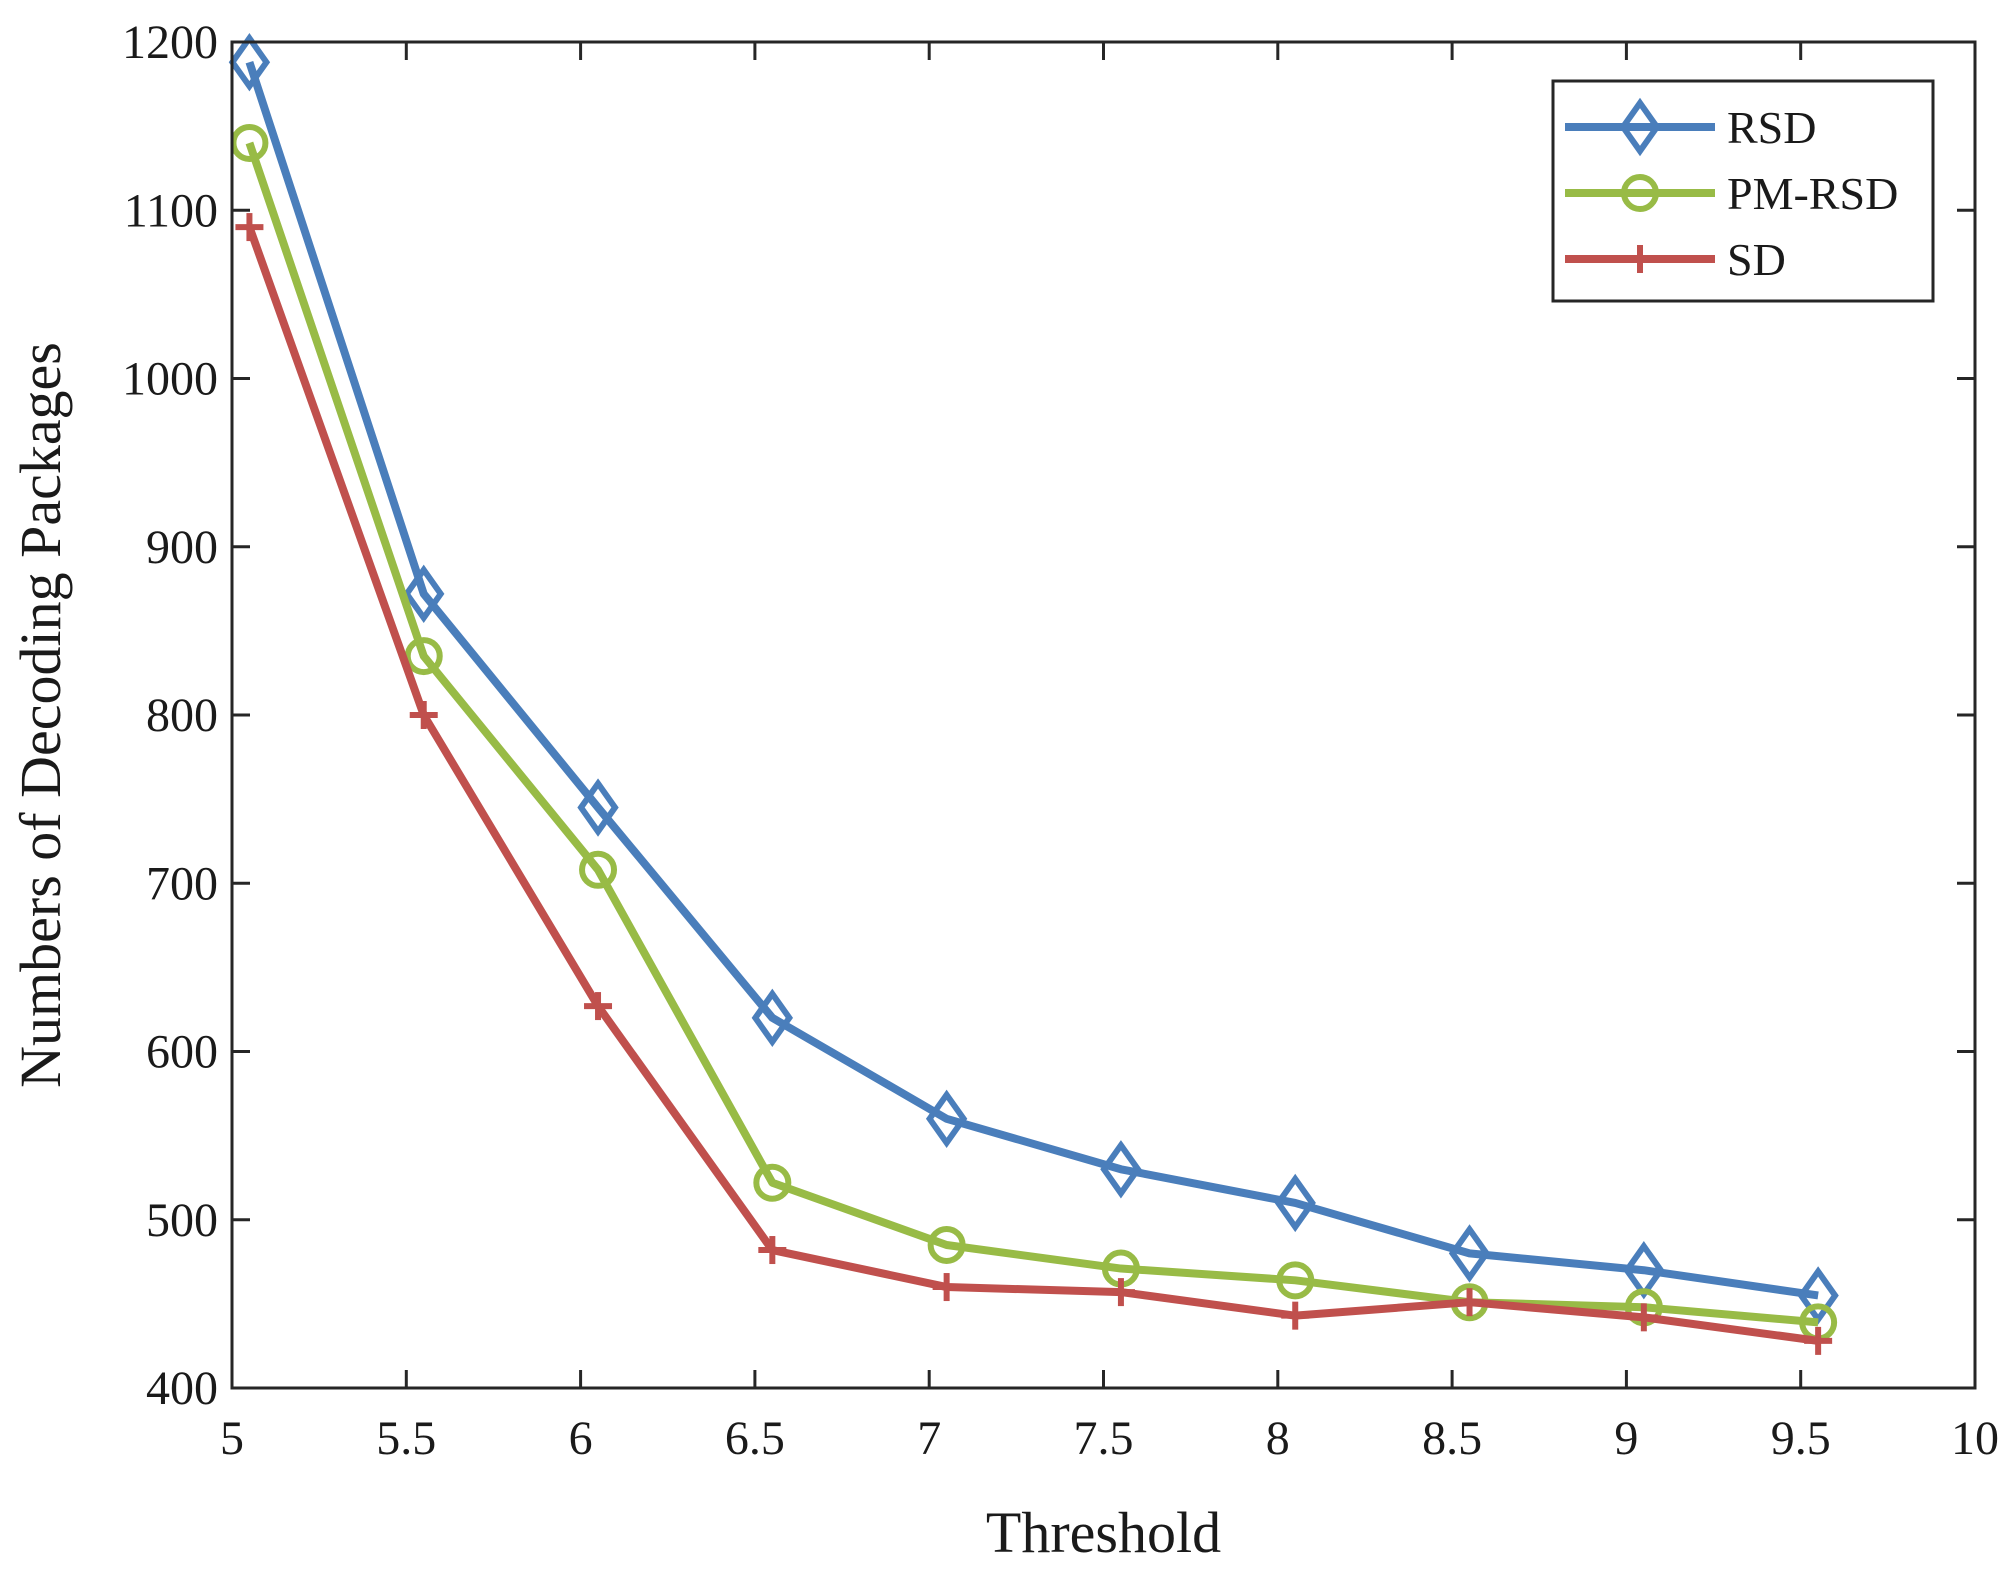 This screenshot has width=2010, height=1571. I want to click on x-tick-label: 6, so click(581, 1438).